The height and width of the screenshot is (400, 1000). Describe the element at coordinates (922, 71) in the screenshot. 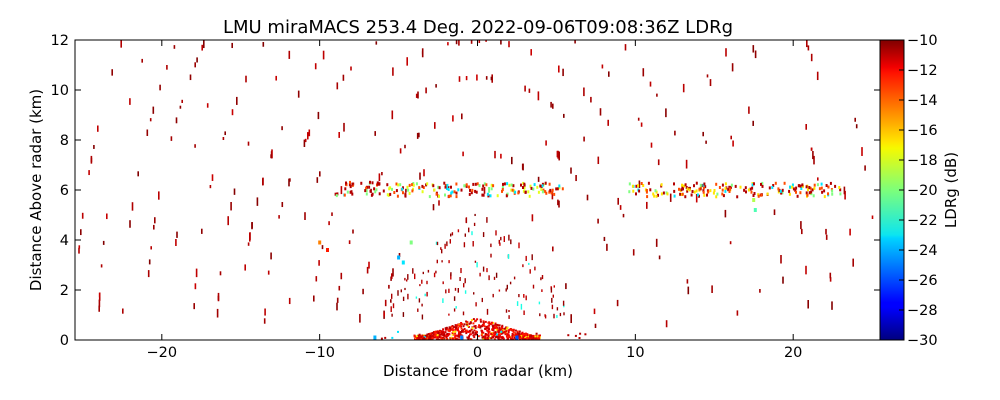

I see `colorbar-tick-label: −12` at that location.